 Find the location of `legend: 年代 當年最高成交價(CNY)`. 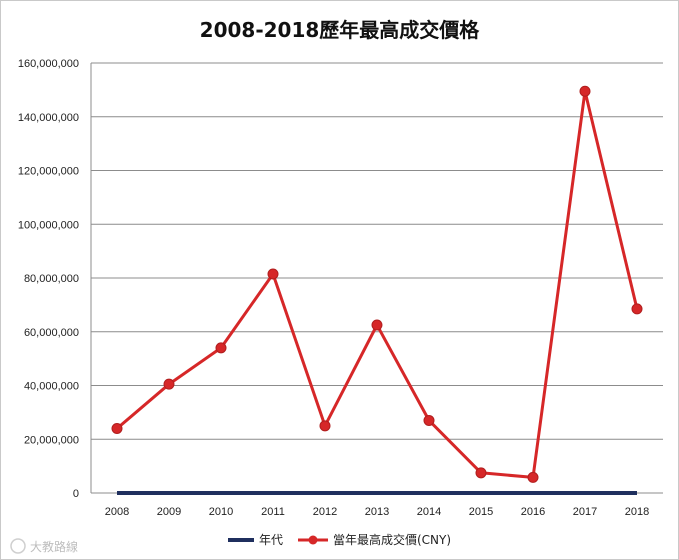

legend: 年代 當年最高成交價(CNY) is located at coordinates (339, 539).